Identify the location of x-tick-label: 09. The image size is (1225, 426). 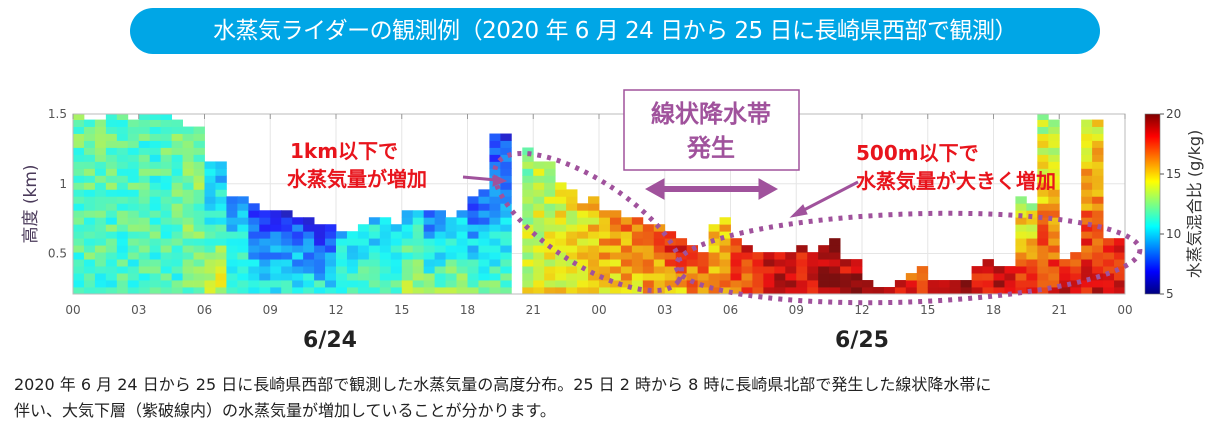
(270, 310).